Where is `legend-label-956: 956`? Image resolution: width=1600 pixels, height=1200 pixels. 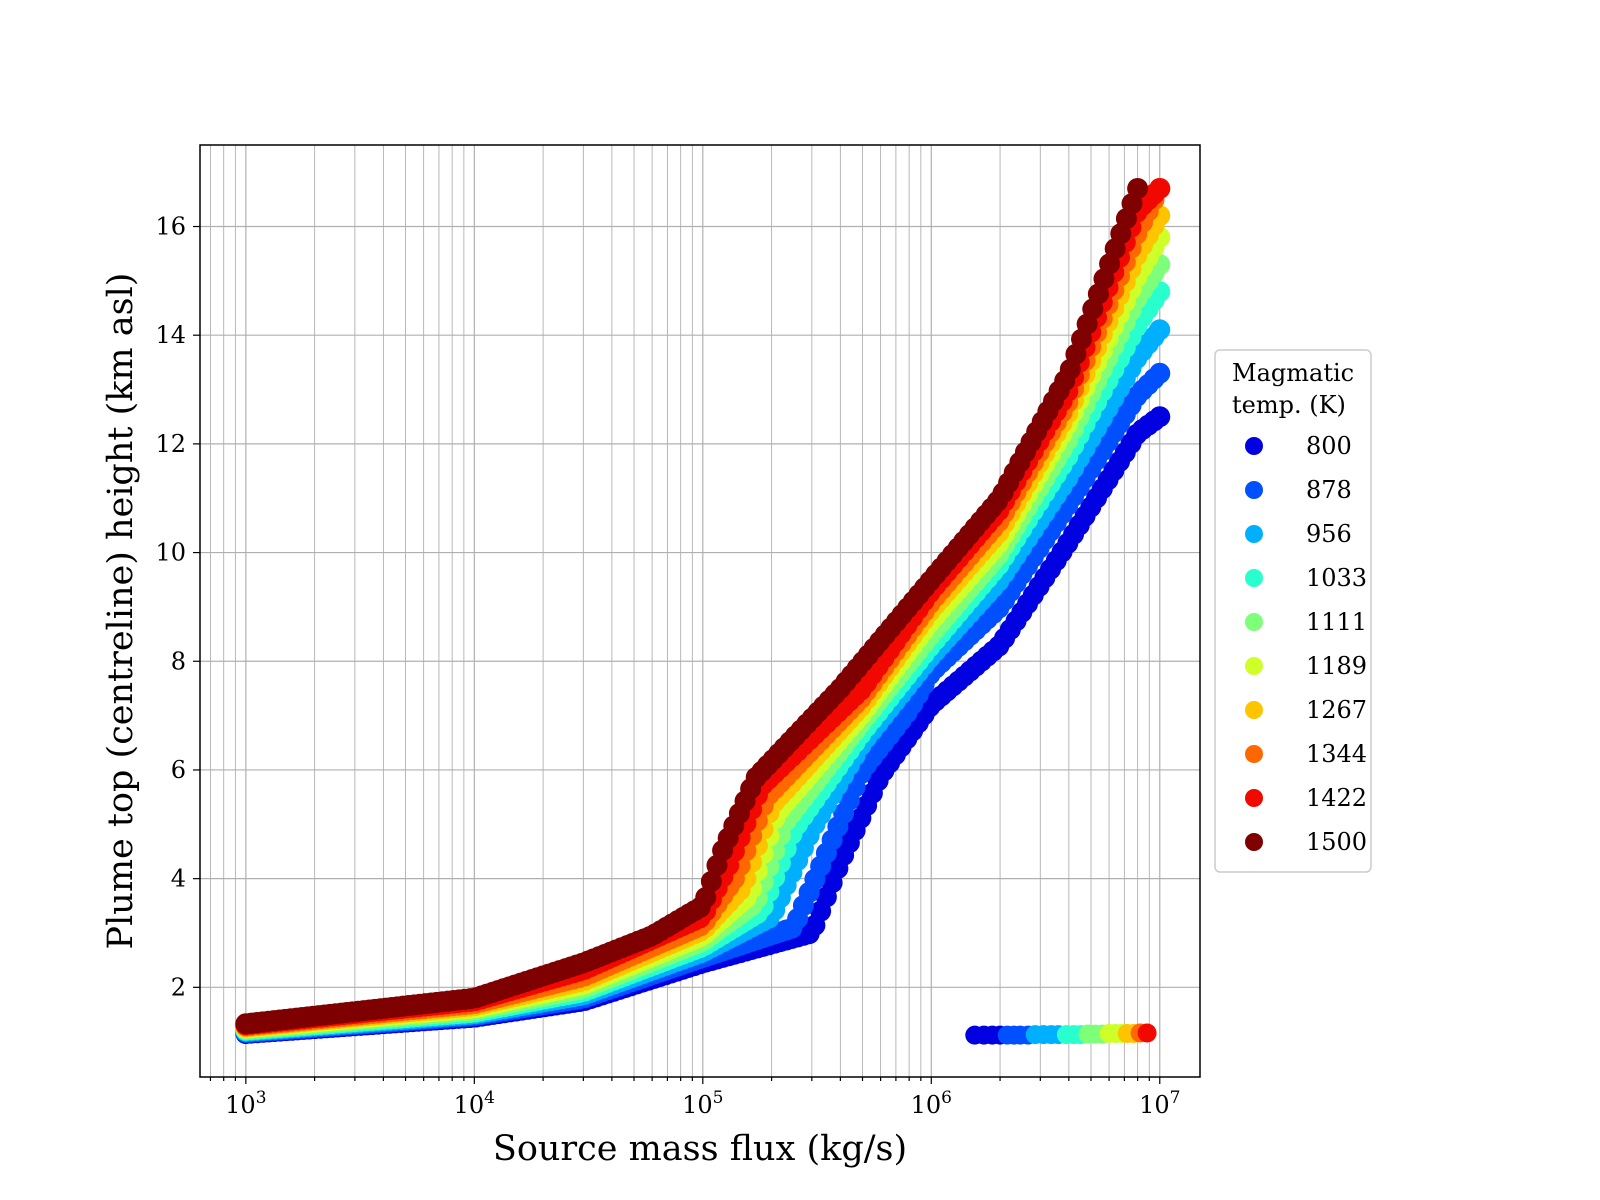
legend-label-956: 956 is located at coordinates (1329, 534).